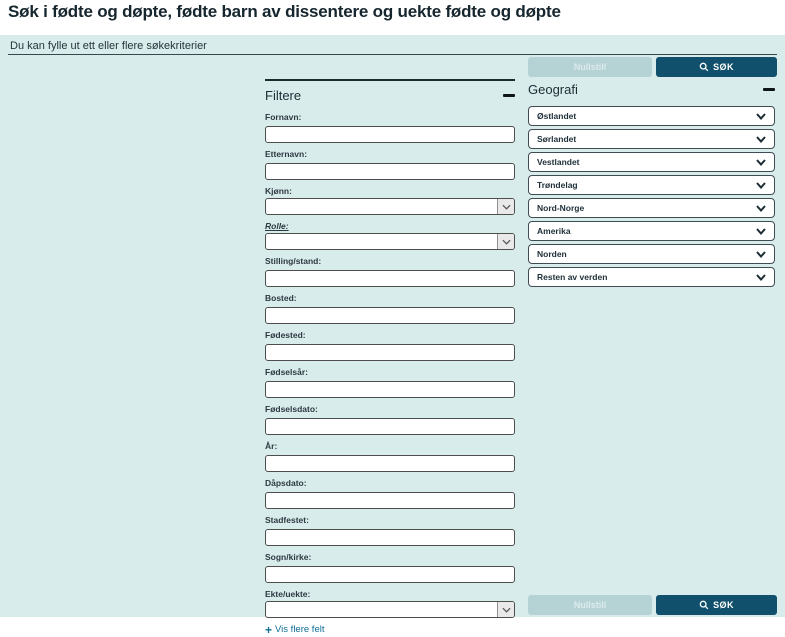 This screenshot has height=637, width=785. Describe the element at coordinates (553, 89) in the screenshot. I see `geography-heading: Geografi` at that location.